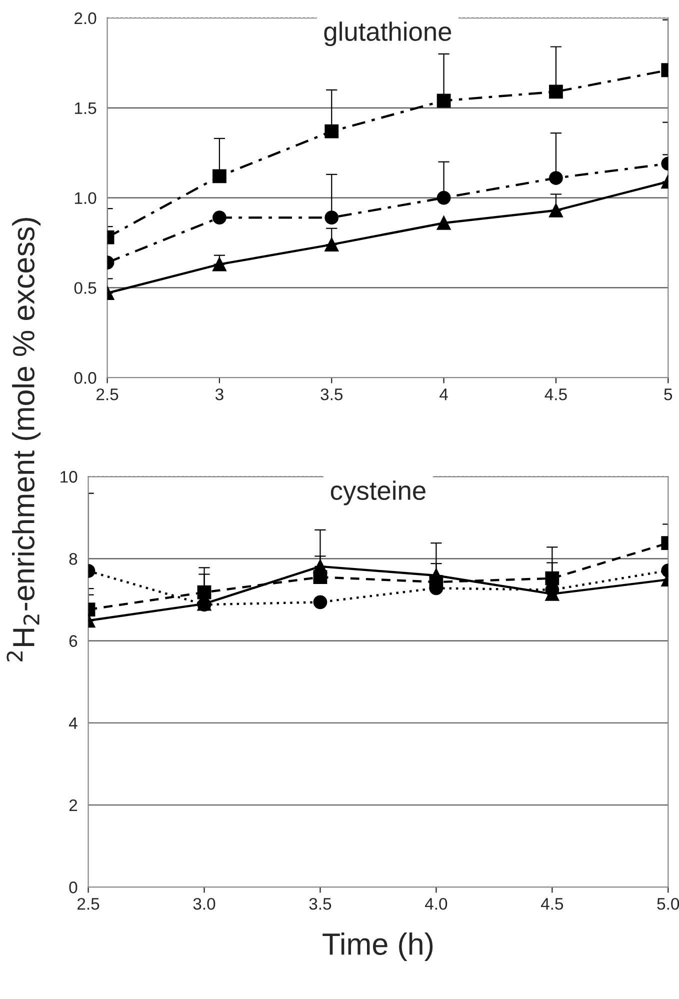 This screenshot has height=999, width=679. Describe the element at coordinates (85, 288) in the screenshot. I see `y-tick-label: 0.5` at that location.